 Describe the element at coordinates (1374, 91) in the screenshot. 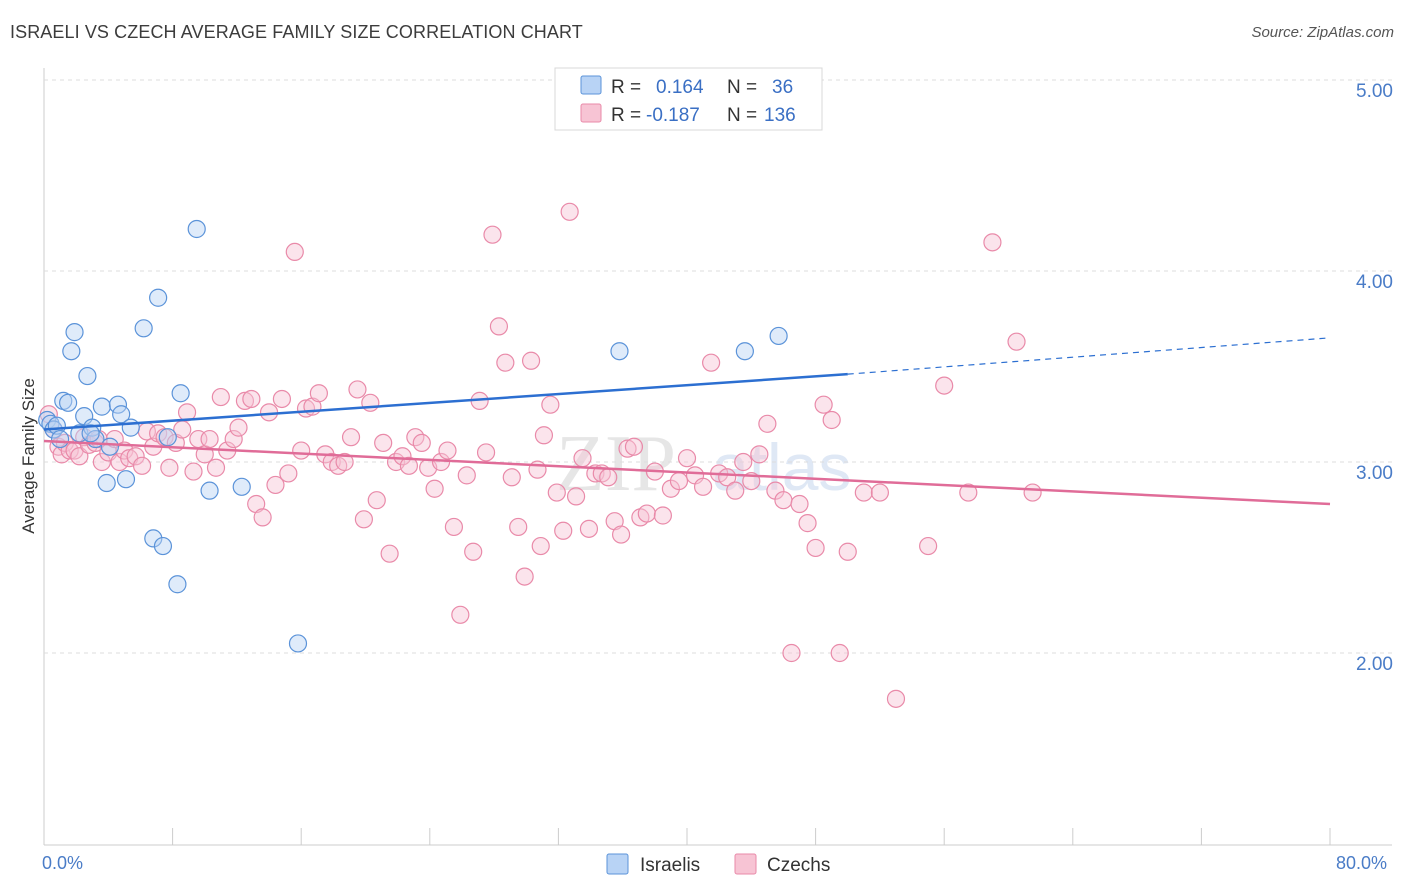

I see `y-tick-label-3: 5.00` at that location.